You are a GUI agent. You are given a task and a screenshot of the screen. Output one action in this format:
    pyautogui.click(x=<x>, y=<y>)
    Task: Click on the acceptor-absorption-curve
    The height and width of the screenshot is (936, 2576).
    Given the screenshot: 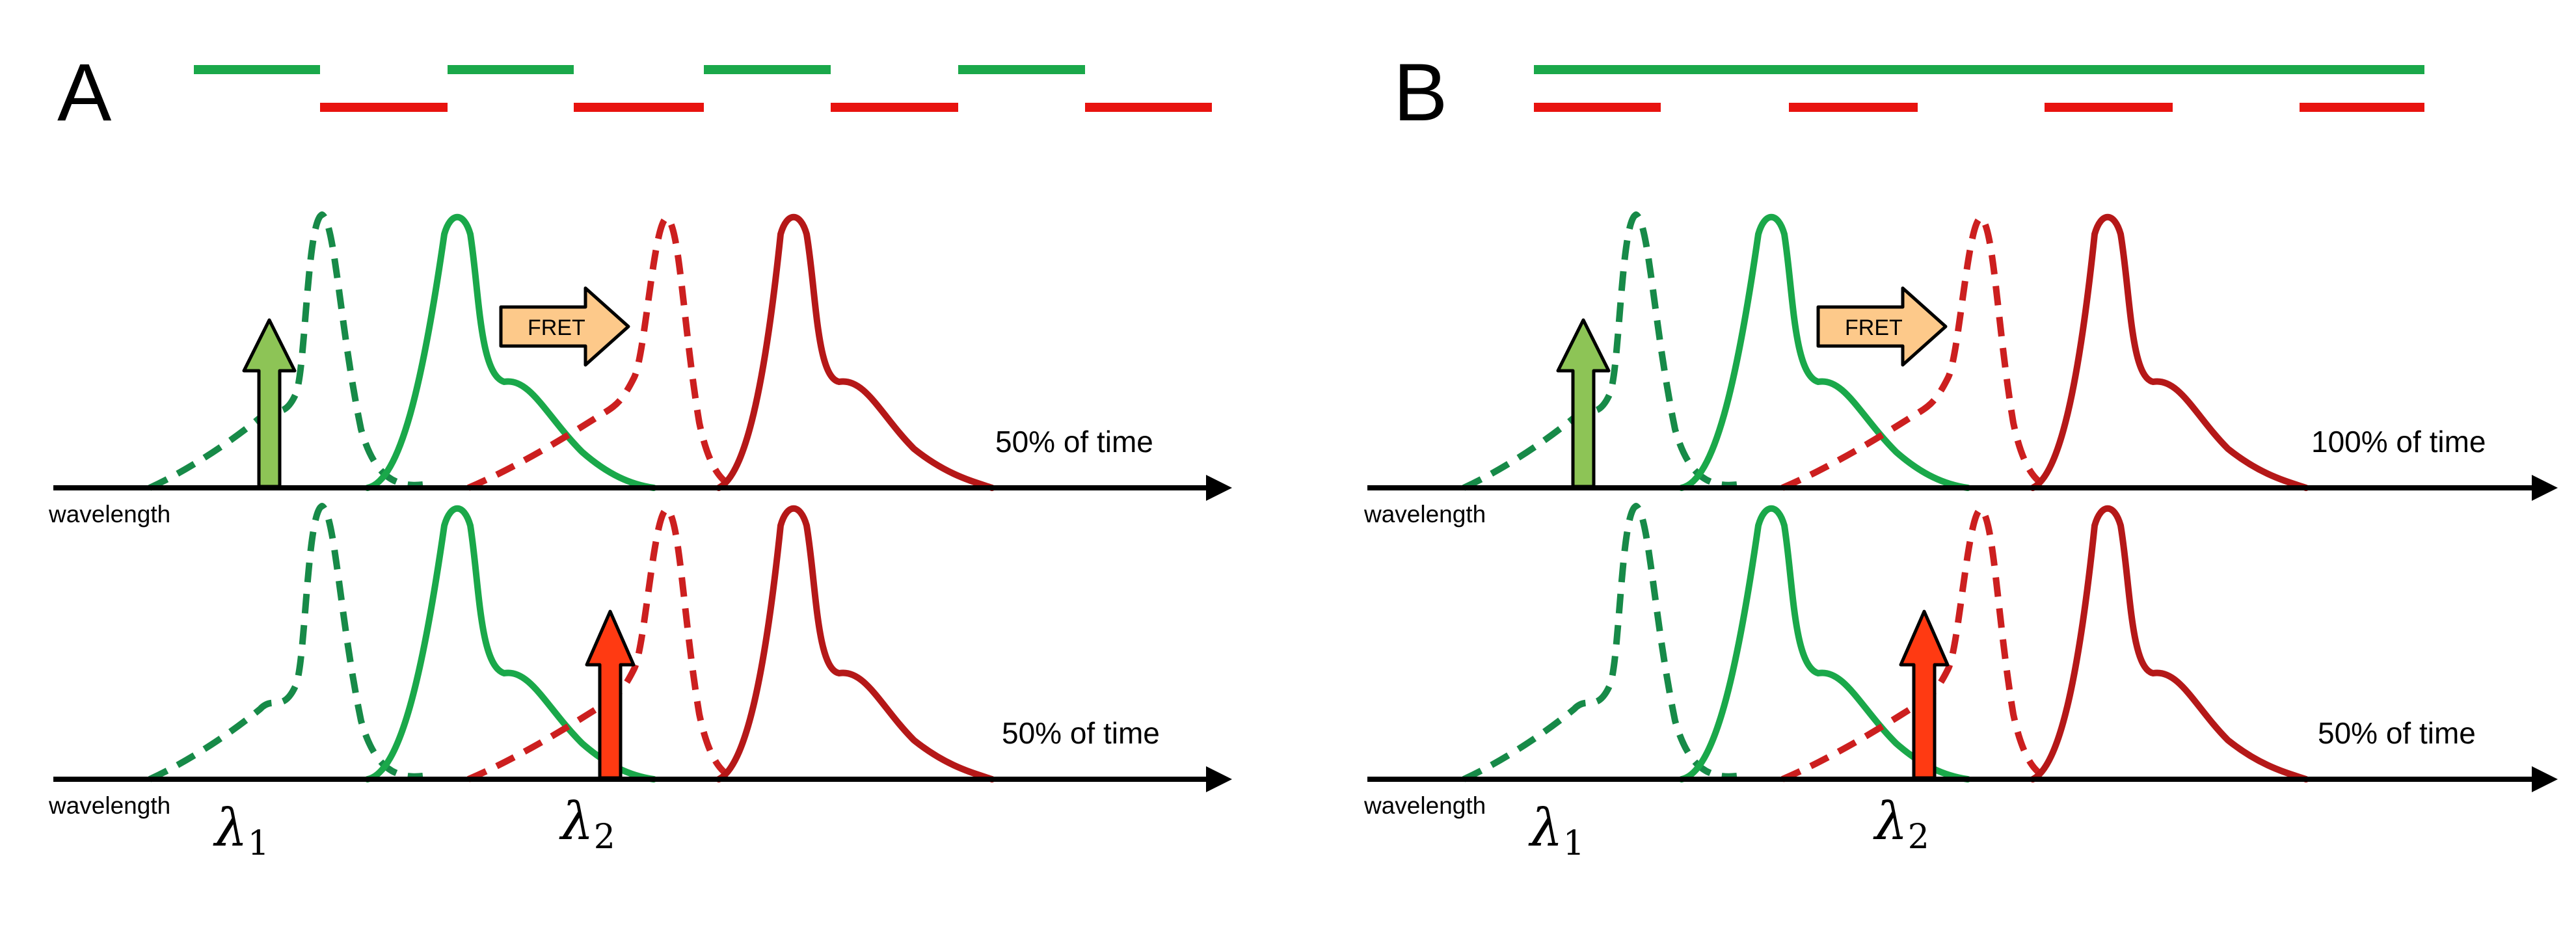 What is the action you would take?
    pyautogui.click(x=603, y=353)
    